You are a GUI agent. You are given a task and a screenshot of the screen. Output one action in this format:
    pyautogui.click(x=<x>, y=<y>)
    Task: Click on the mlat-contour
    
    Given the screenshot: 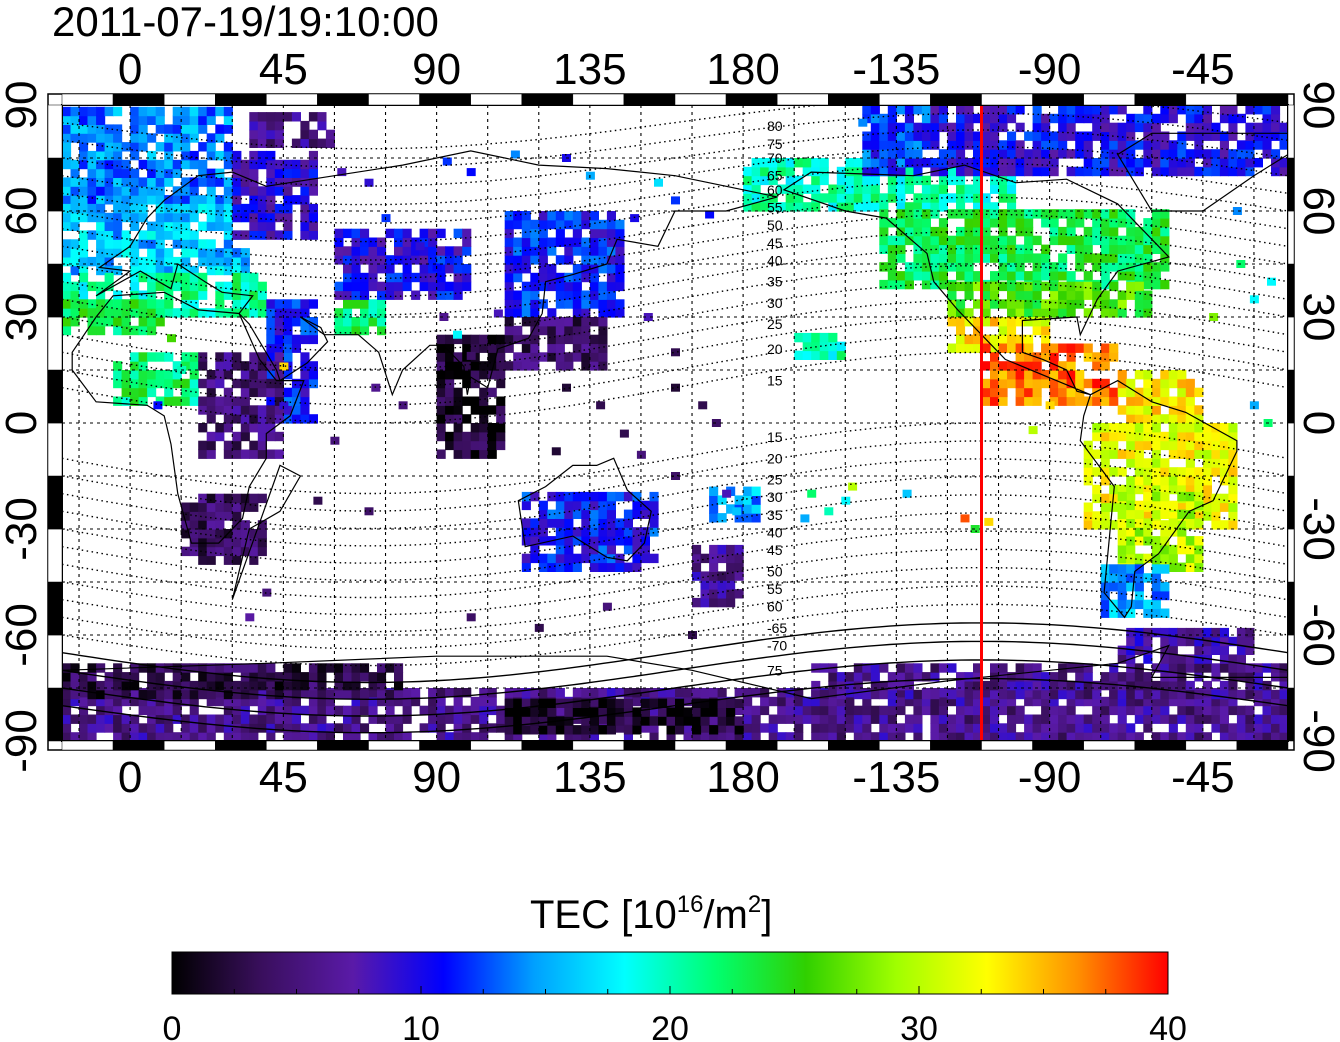 What is the action you would take?
    pyautogui.click(x=675, y=617)
    